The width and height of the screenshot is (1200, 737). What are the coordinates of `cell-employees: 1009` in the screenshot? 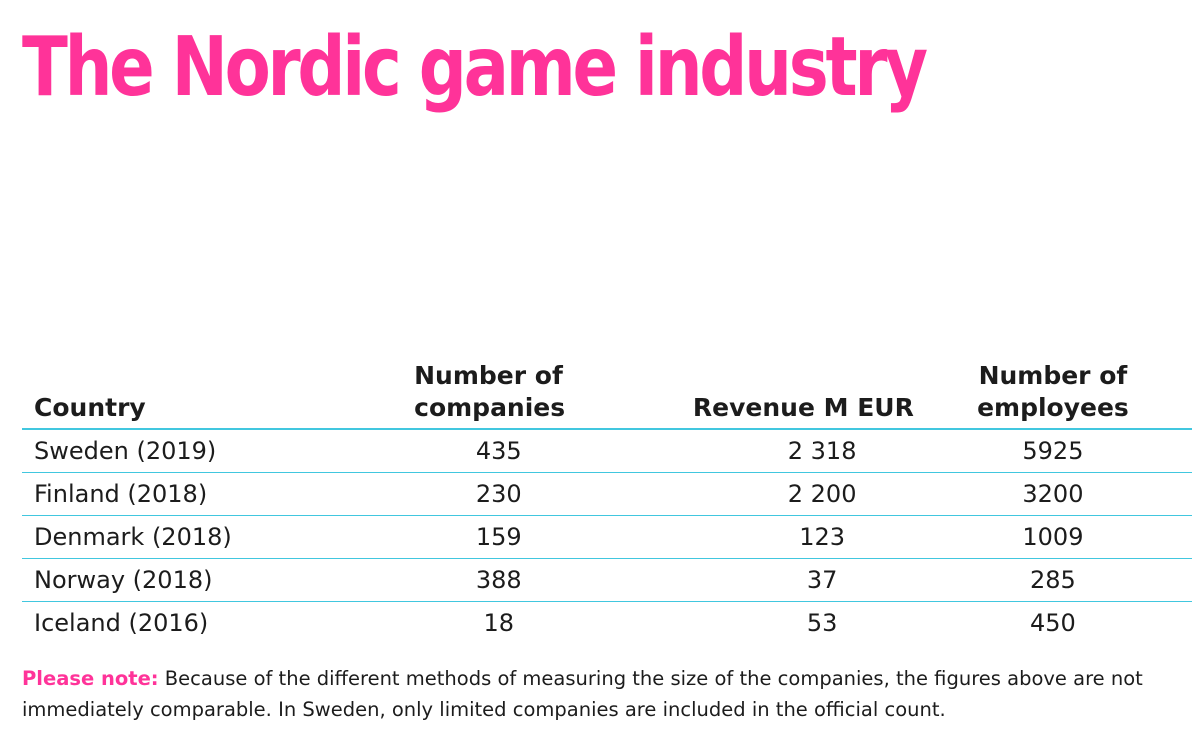 It's located at (1052, 537).